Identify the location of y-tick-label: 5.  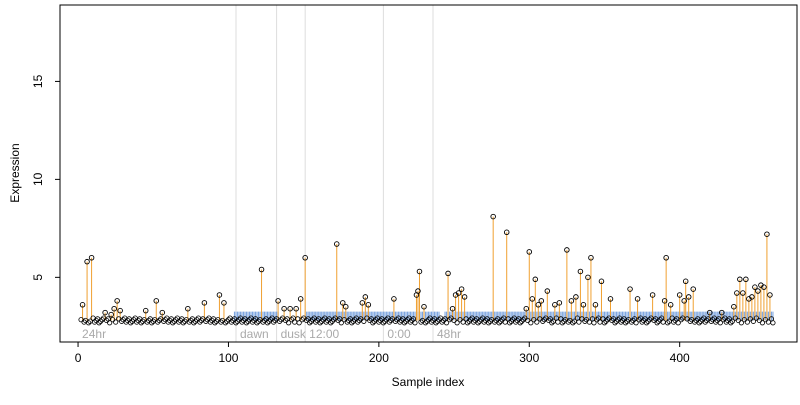
(38, 277).